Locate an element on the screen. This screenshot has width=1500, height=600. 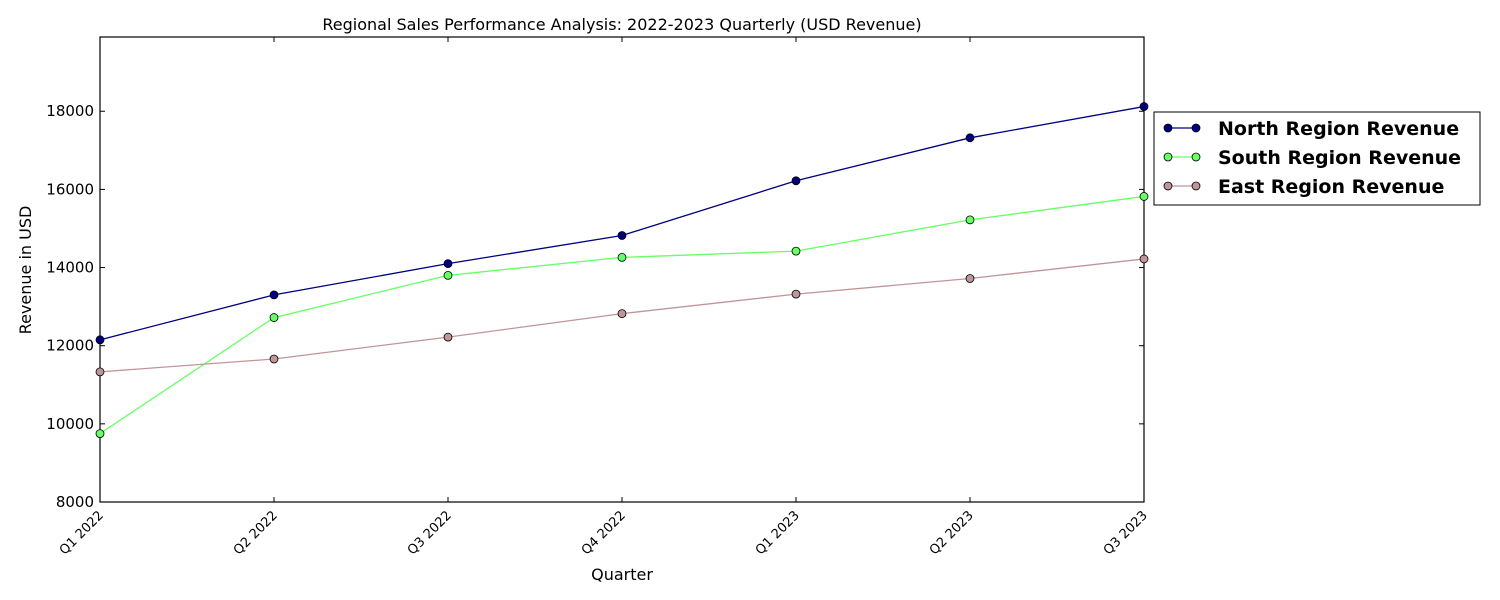
y-tick-label: 10000 is located at coordinates (70, 424).